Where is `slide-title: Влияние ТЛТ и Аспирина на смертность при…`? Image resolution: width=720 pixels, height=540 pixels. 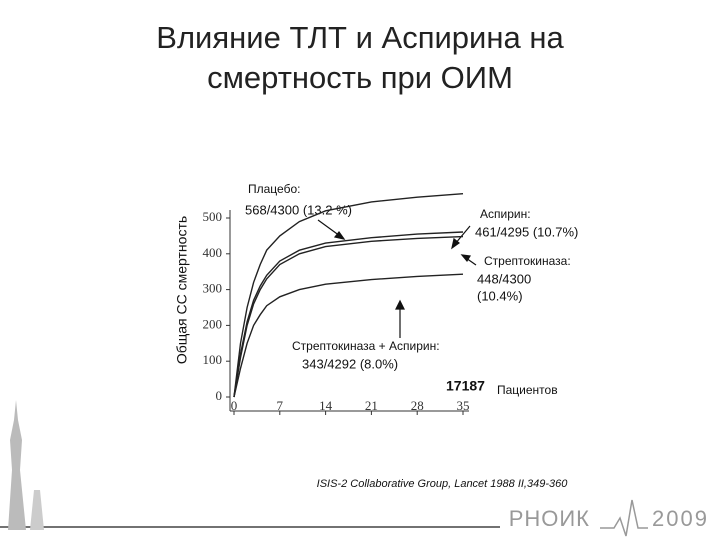
slide-title: Влияние ТЛТ и Аспирина на смертность при… is located at coordinates (360, 57).